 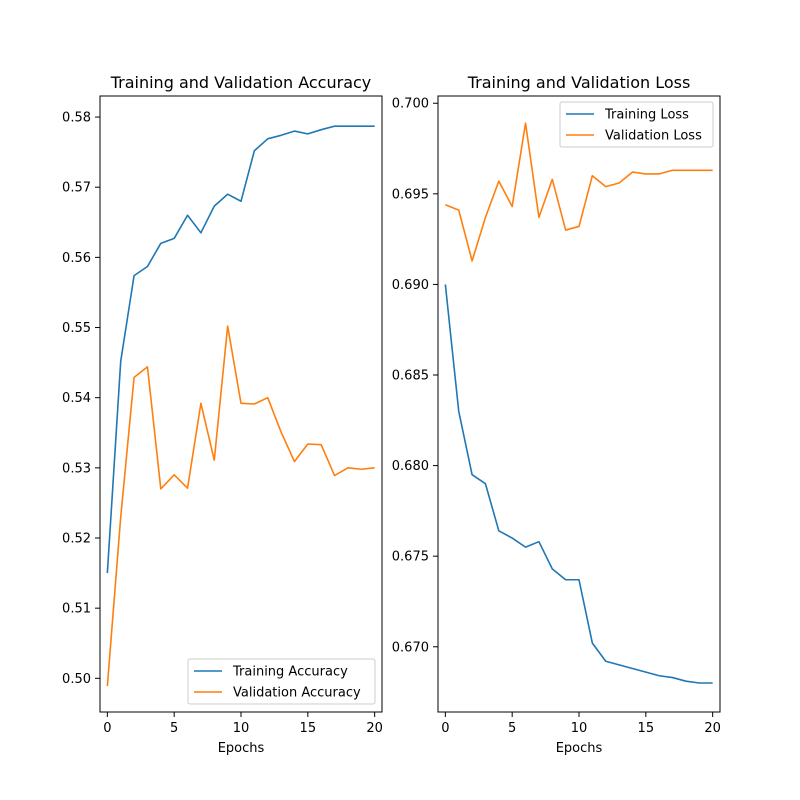 I want to click on legend-label: Validation Accuracy, so click(x=297, y=693).